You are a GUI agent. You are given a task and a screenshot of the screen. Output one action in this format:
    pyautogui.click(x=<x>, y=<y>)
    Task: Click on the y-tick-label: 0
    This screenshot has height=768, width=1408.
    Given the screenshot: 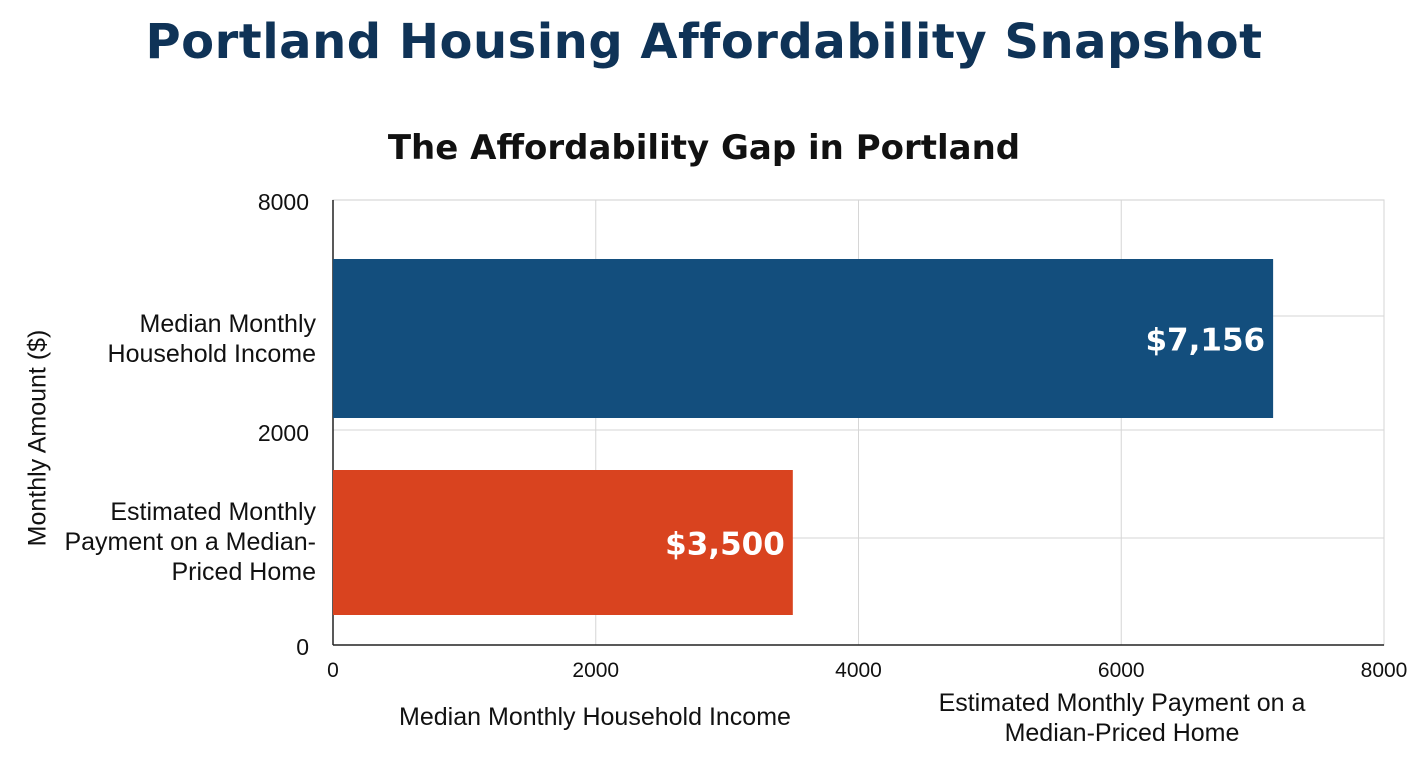 What is the action you would take?
    pyautogui.click(x=302, y=647)
    